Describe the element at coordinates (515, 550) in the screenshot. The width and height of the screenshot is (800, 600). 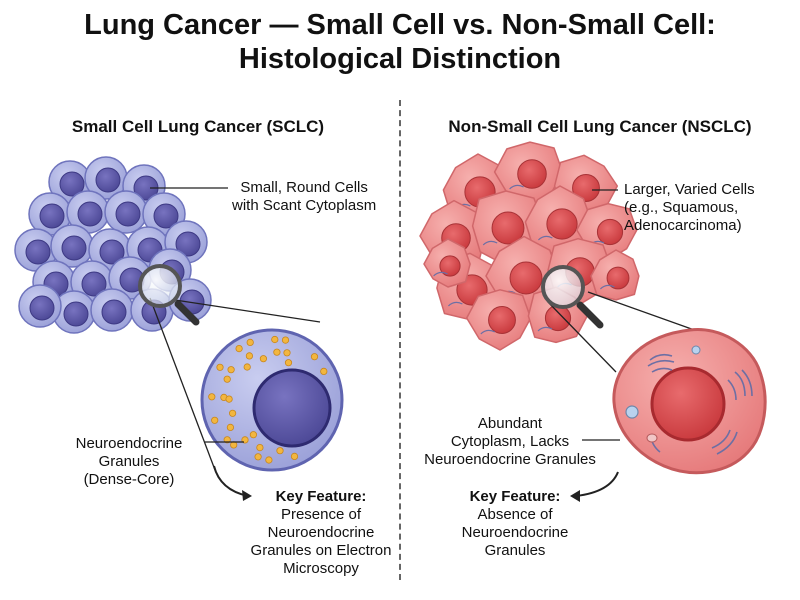
I see `nsclc-key-feature-line-3: Granules` at that location.